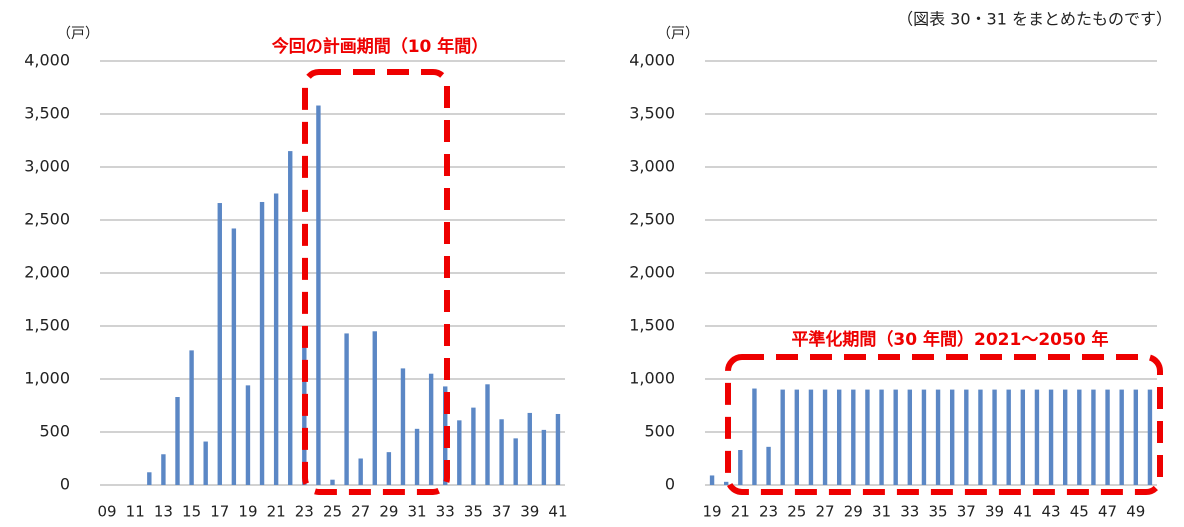  What do you see at coordinates (219, 512) in the screenshot?
I see `x-tick-label: 17` at bounding box center [219, 512].